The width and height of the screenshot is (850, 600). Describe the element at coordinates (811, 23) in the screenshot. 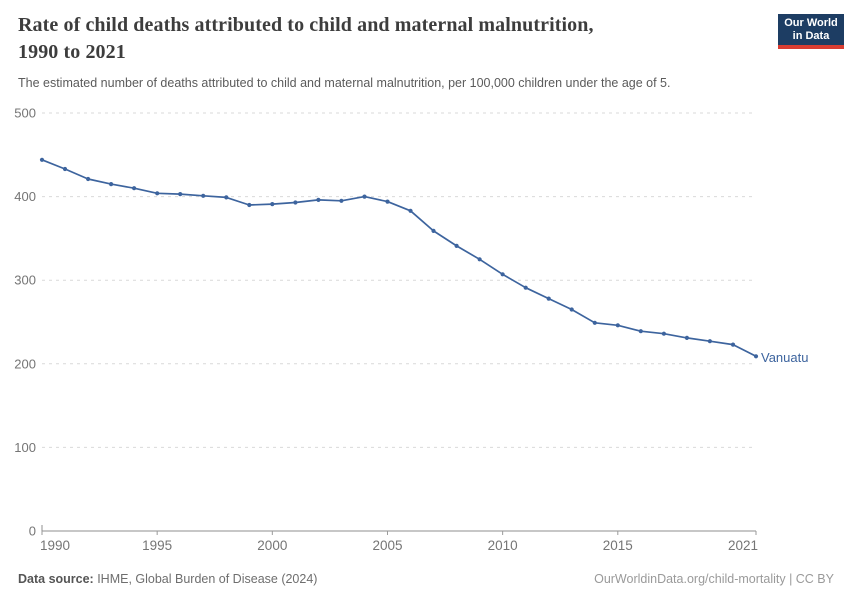

I see `owid-logo-line1: Our World` at that location.